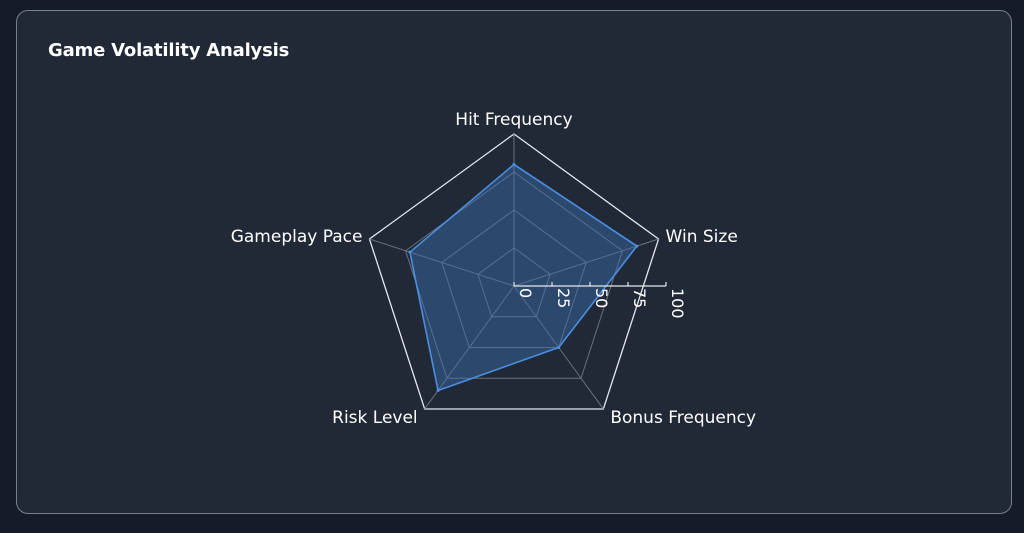 This screenshot has height=533, width=1024. What do you see at coordinates (375, 418) in the screenshot?
I see `axis-label: Risk Level` at bounding box center [375, 418].